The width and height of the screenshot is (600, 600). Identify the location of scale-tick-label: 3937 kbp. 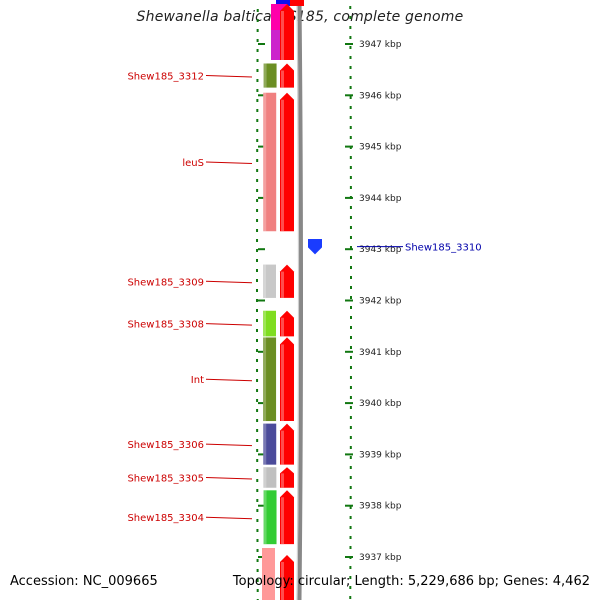
(380, 558).